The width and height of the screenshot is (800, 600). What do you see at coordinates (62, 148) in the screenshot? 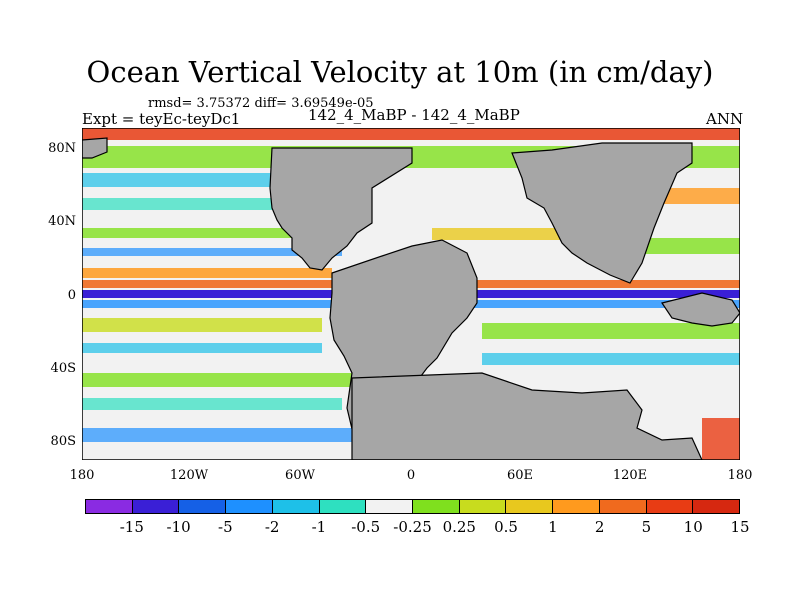
I see `lat-tick-80n: 80N` at bounding box center [62, 148].